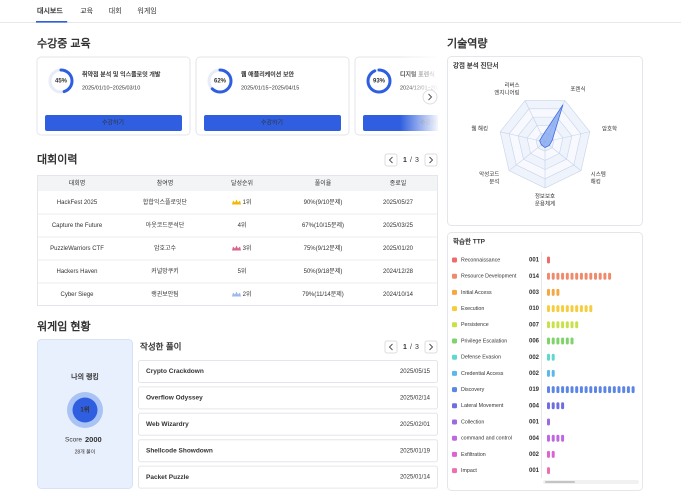  I want to click on scroll-thumb, so click(560, 482).